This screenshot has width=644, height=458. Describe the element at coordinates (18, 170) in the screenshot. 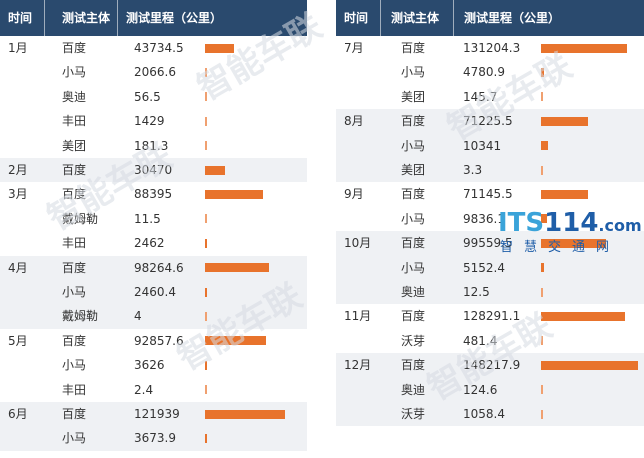

I see `month-label: 2月` at that location.